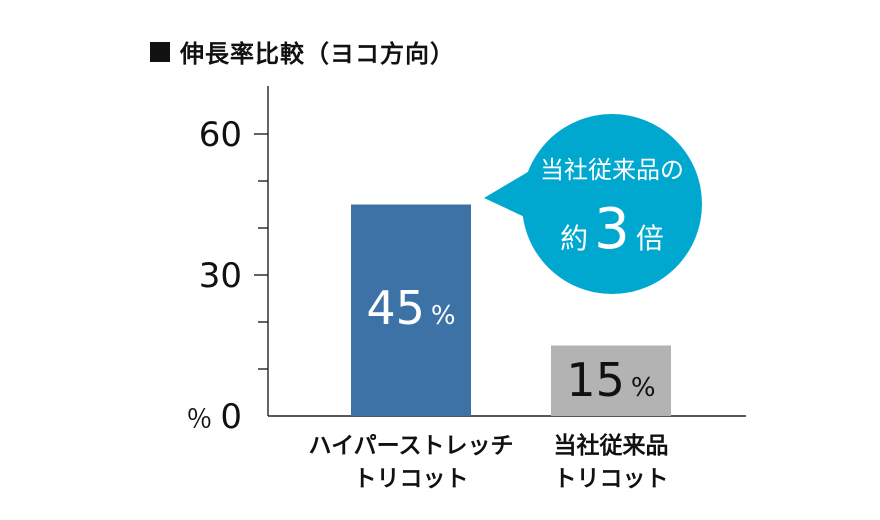 Image resolution: width=880 pixels, height=520 pixels. I want to click on callout-bubble, so click(612, 204).